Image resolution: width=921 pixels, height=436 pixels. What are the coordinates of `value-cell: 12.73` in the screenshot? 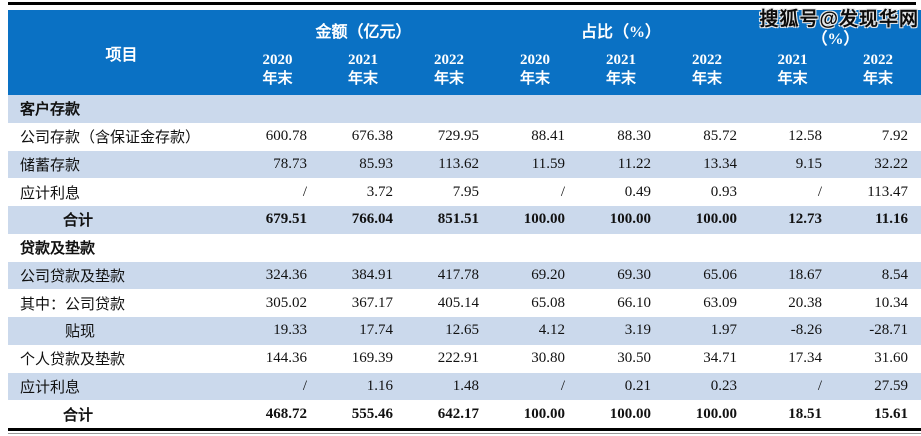 It's located at (805, 219).